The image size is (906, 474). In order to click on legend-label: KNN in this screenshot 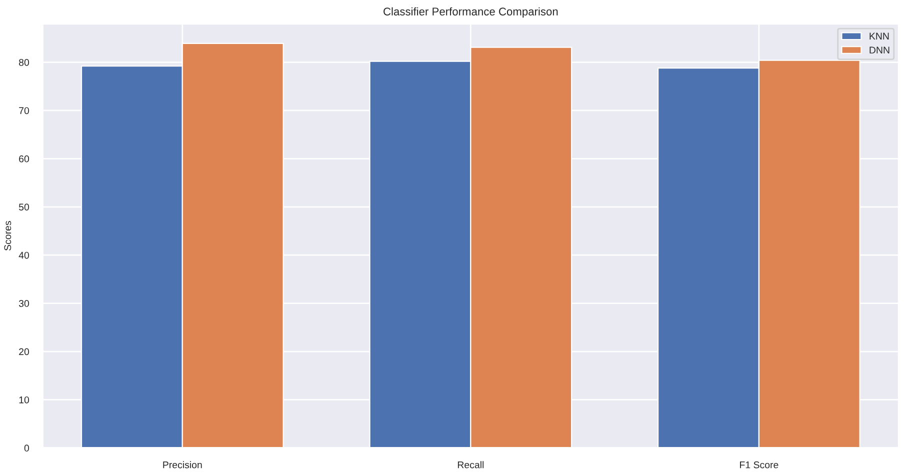, I will do `click(879, 36)`.